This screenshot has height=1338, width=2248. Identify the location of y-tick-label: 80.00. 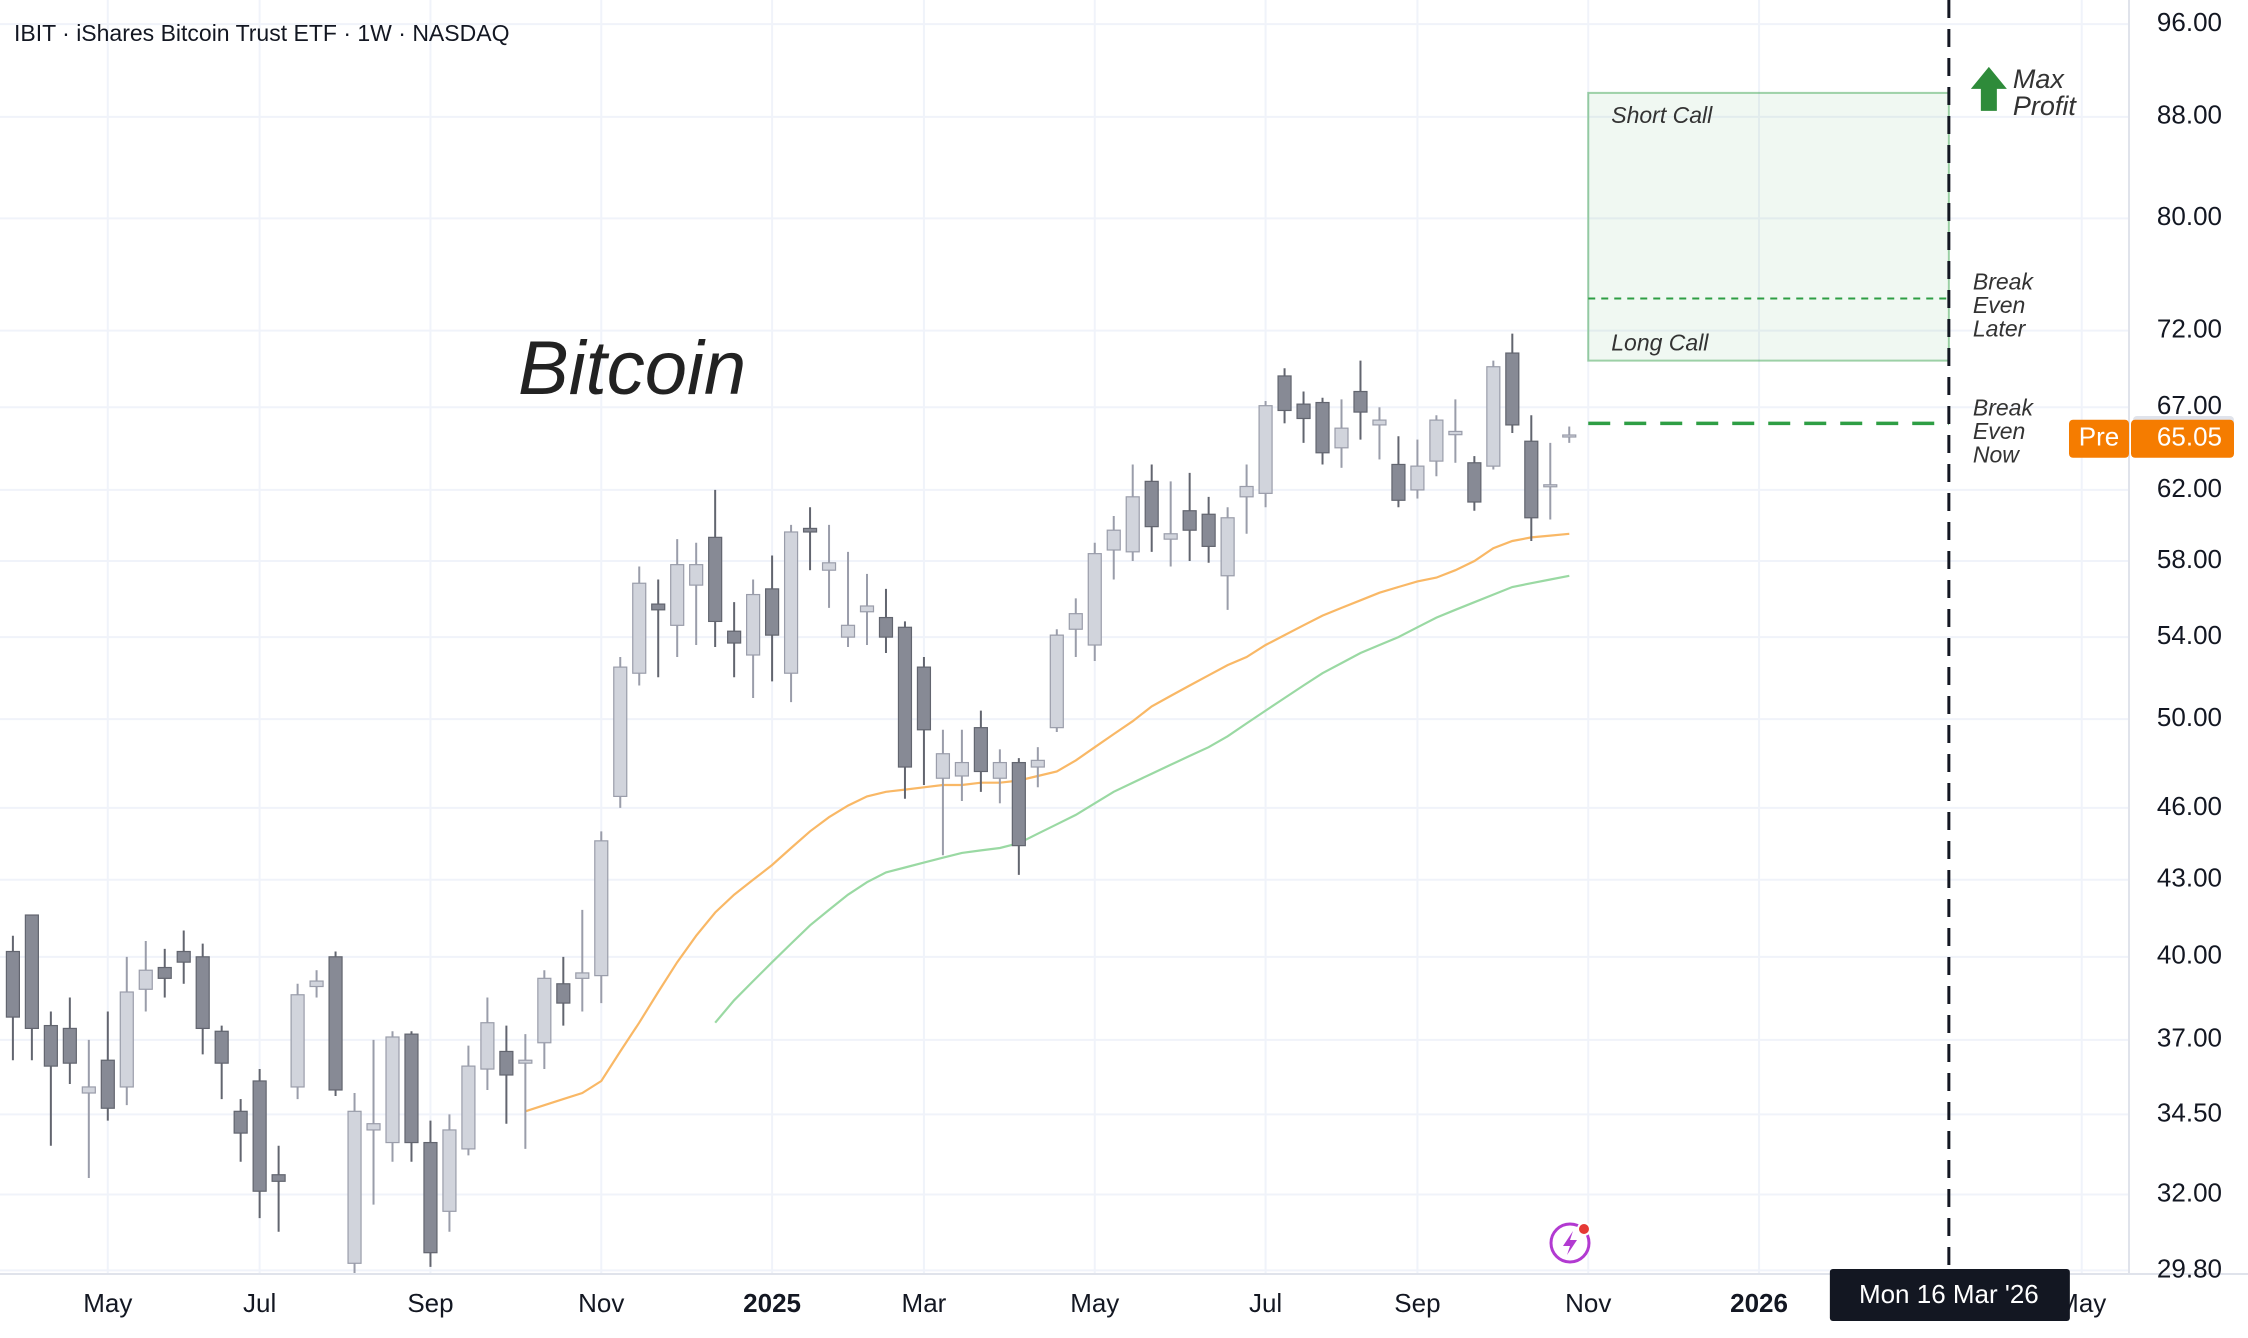
(2189, 216).